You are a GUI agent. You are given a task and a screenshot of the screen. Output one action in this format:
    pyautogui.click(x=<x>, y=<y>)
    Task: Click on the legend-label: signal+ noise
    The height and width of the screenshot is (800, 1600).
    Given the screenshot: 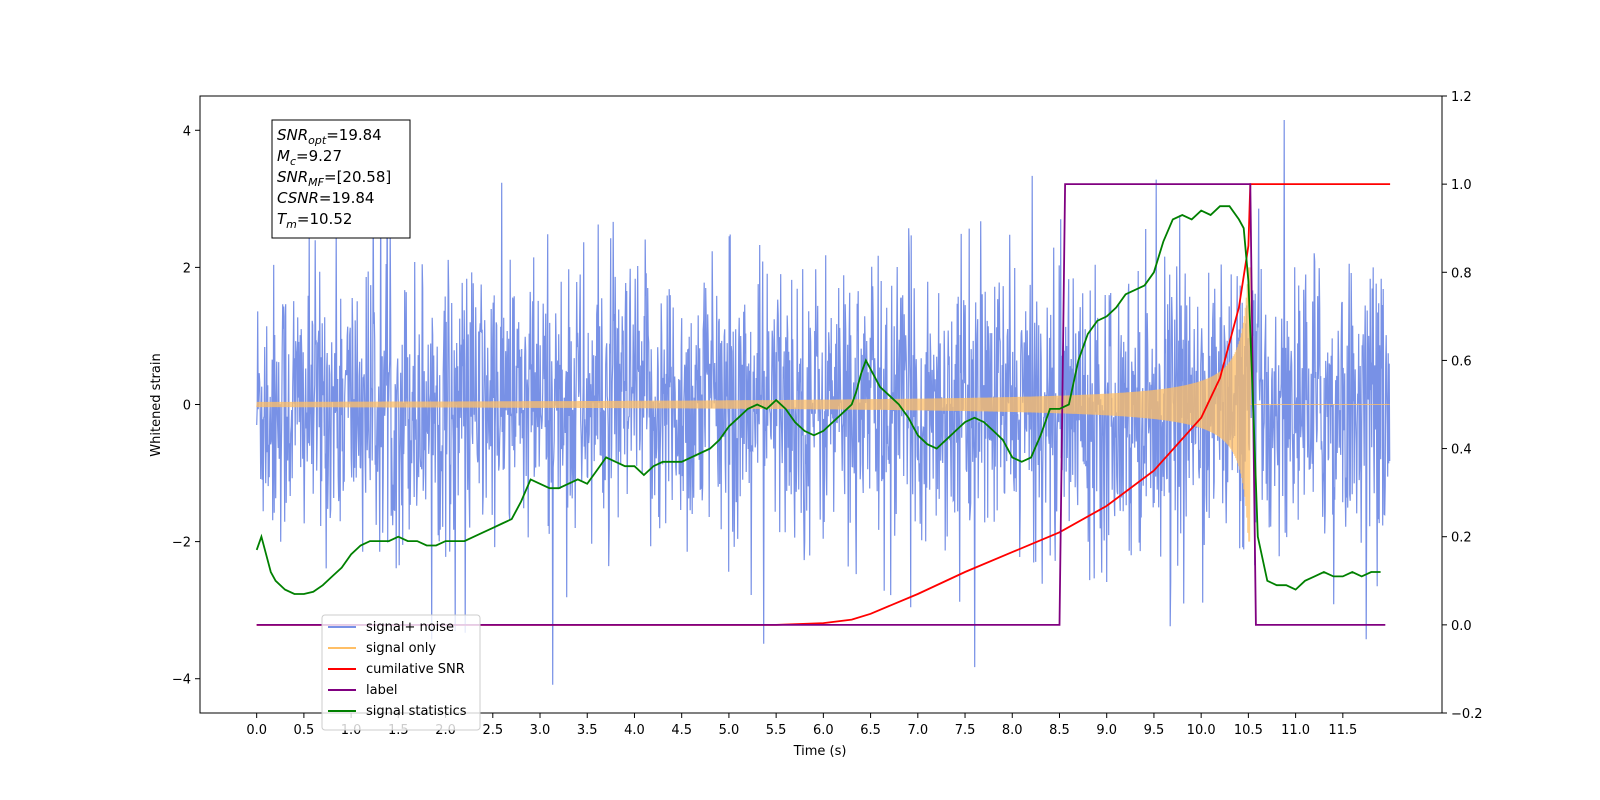 What is the action you would take?
    pyautogui.click(x=410, y=627)
    